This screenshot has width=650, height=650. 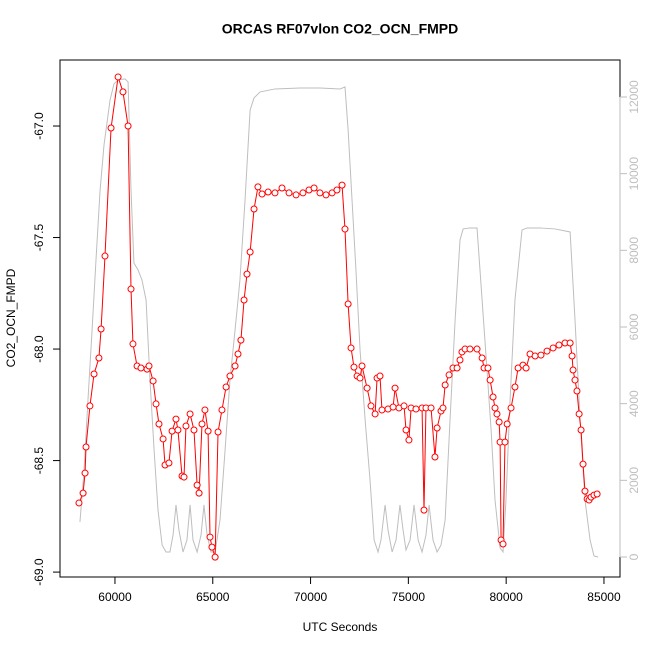 What do you see at coordinates (409, 597) in the screenshot?
I see `x-tick-label: 75000` at bounding box center [409, 597].